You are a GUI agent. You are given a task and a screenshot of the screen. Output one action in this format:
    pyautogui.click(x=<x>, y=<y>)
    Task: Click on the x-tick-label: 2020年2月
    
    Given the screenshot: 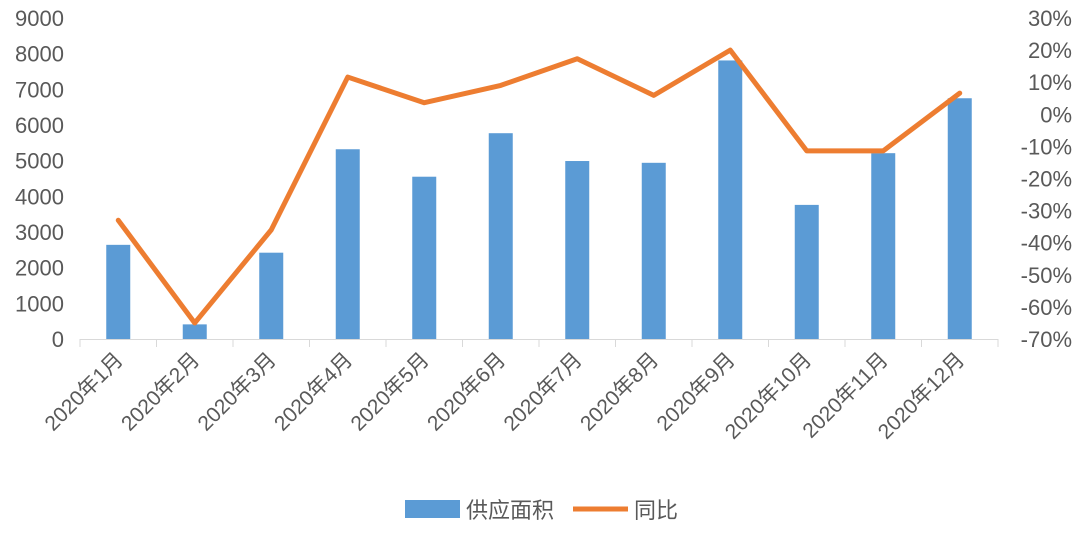 What is the action you would take?
    pyautogui.click(x=160, y=391)
    